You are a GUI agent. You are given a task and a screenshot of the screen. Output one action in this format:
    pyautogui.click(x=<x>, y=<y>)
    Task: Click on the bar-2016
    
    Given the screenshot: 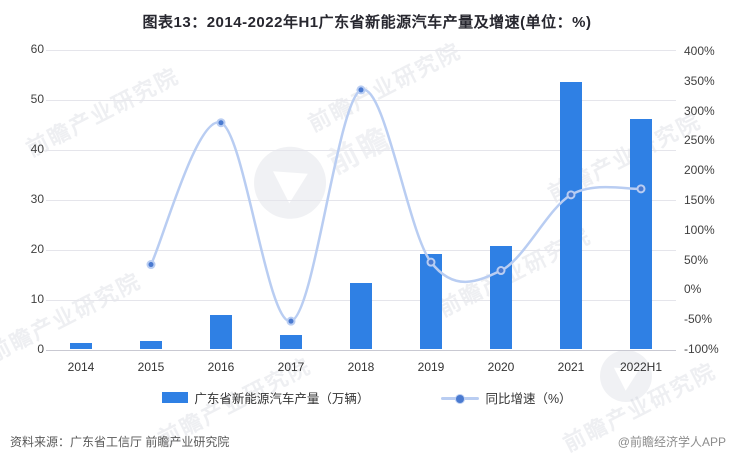 What is the action you would take?
    pyautogui.click(x=221, y=332)
    